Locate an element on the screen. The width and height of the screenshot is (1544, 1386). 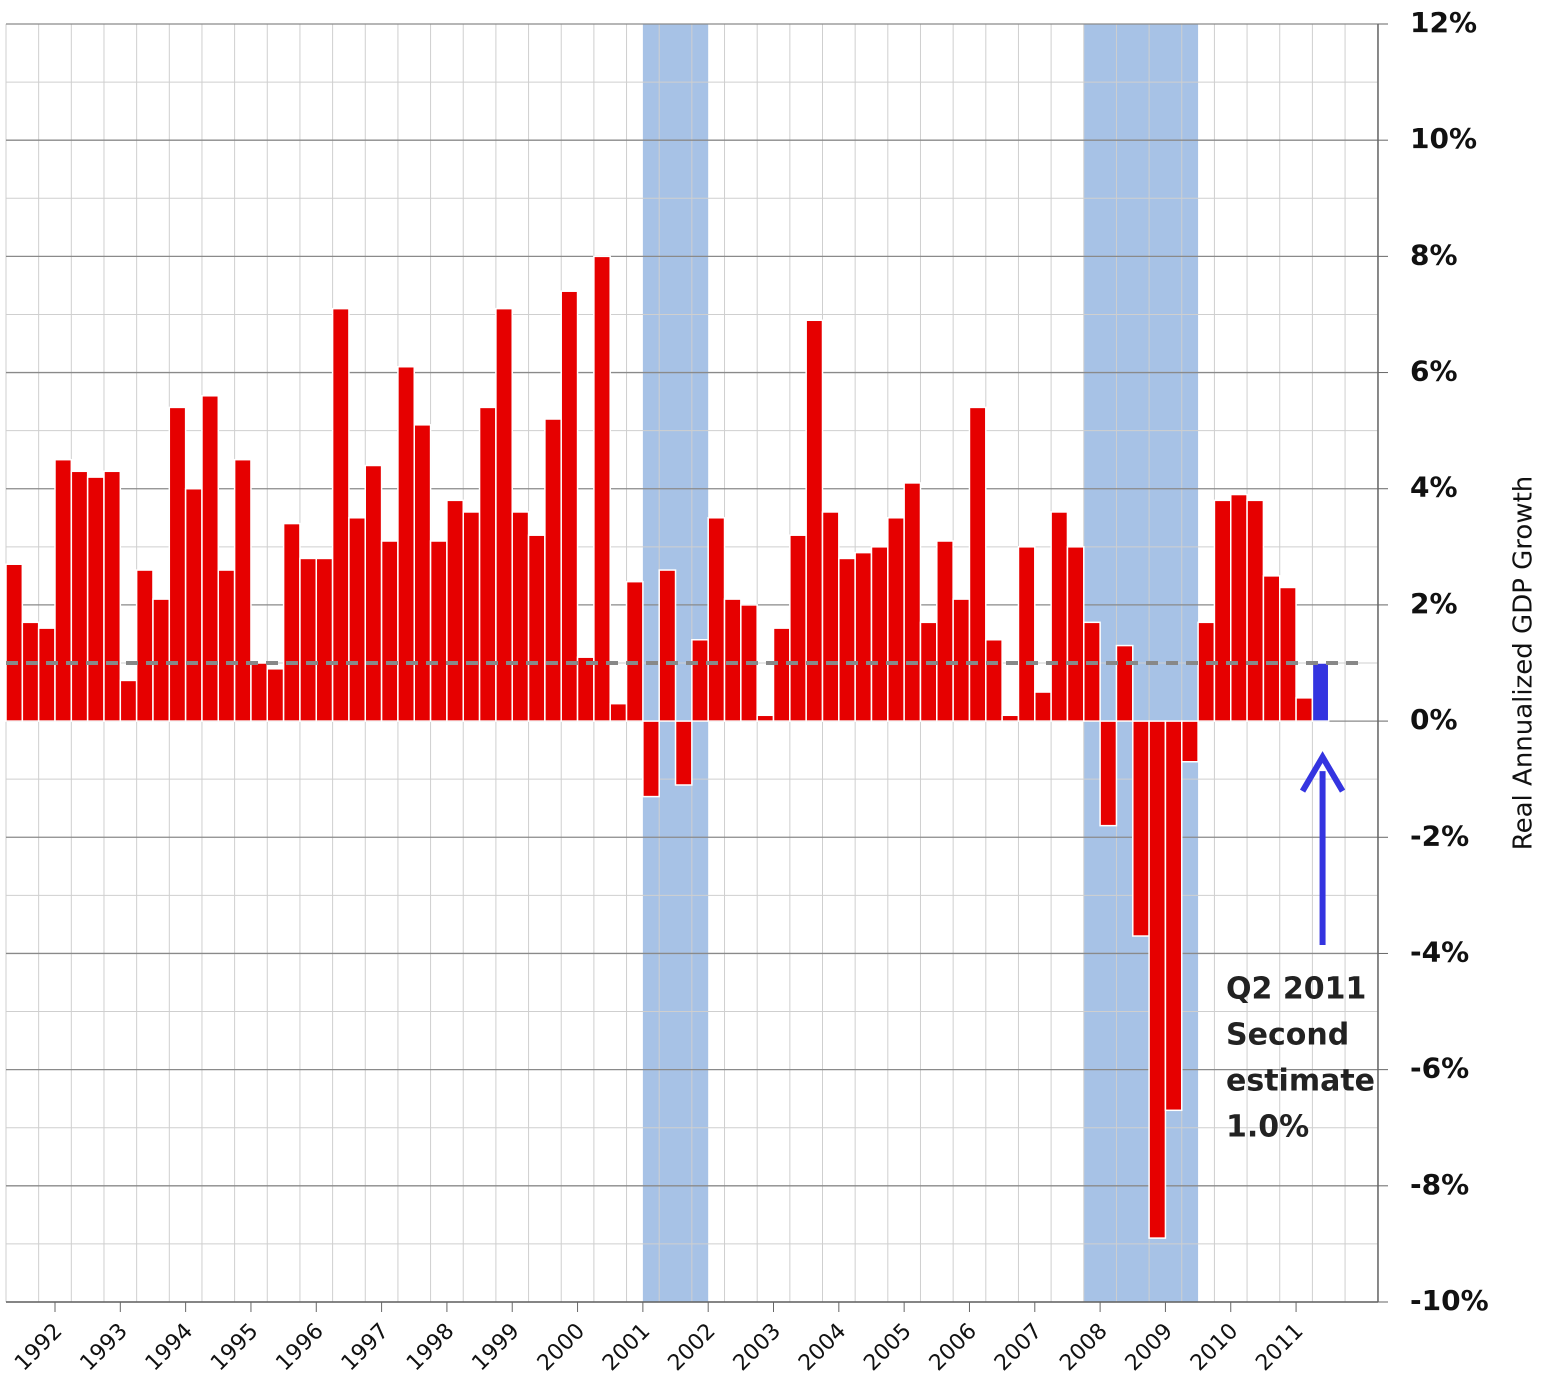
x-tick-label: 2000 is located at coordinates (561, 1347).